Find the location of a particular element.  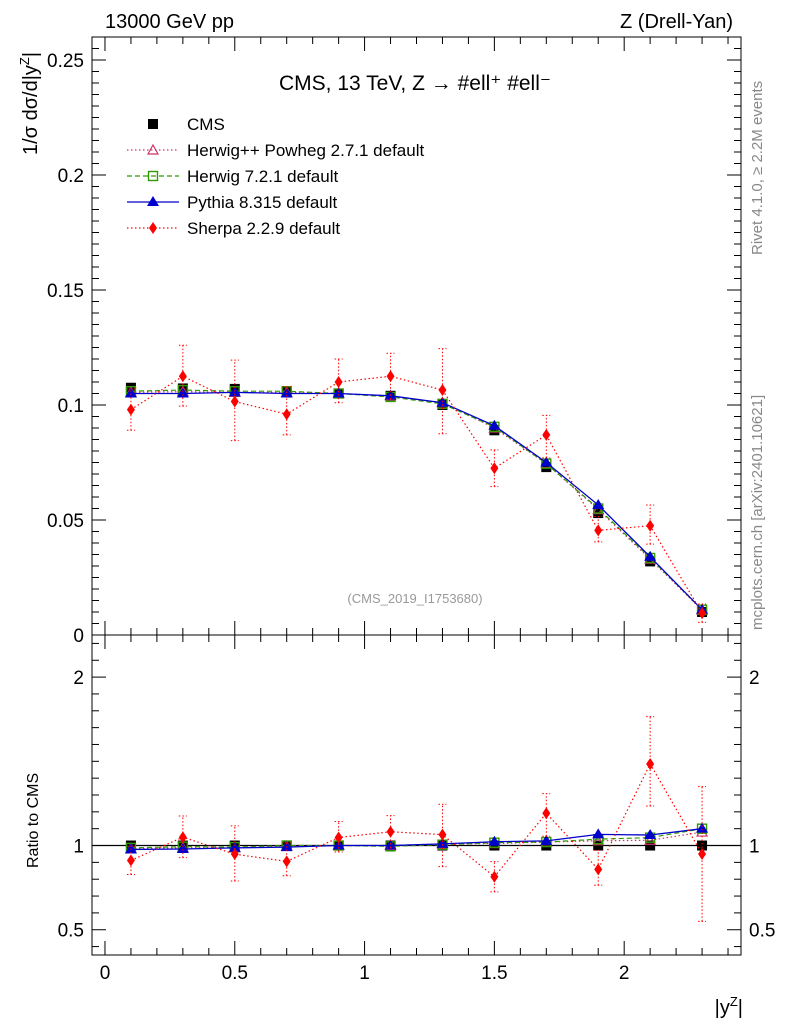

ratio-tick-label-right: 2 is located at coordinates (754, 678).